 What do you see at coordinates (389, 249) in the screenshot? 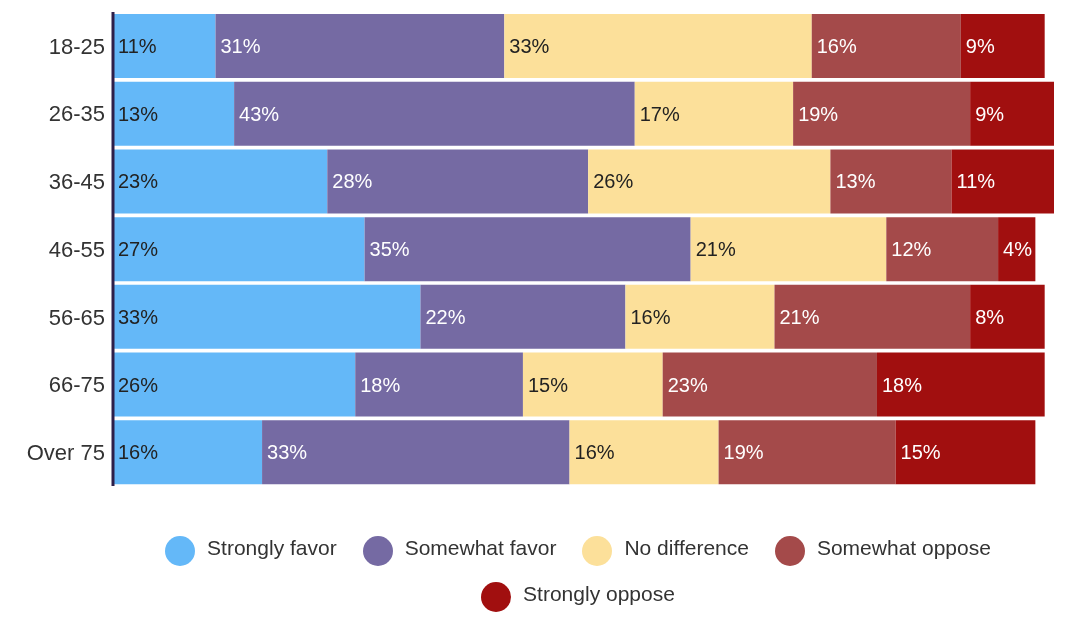
I see `data-label: 35%` at bounding box center [389, 249].